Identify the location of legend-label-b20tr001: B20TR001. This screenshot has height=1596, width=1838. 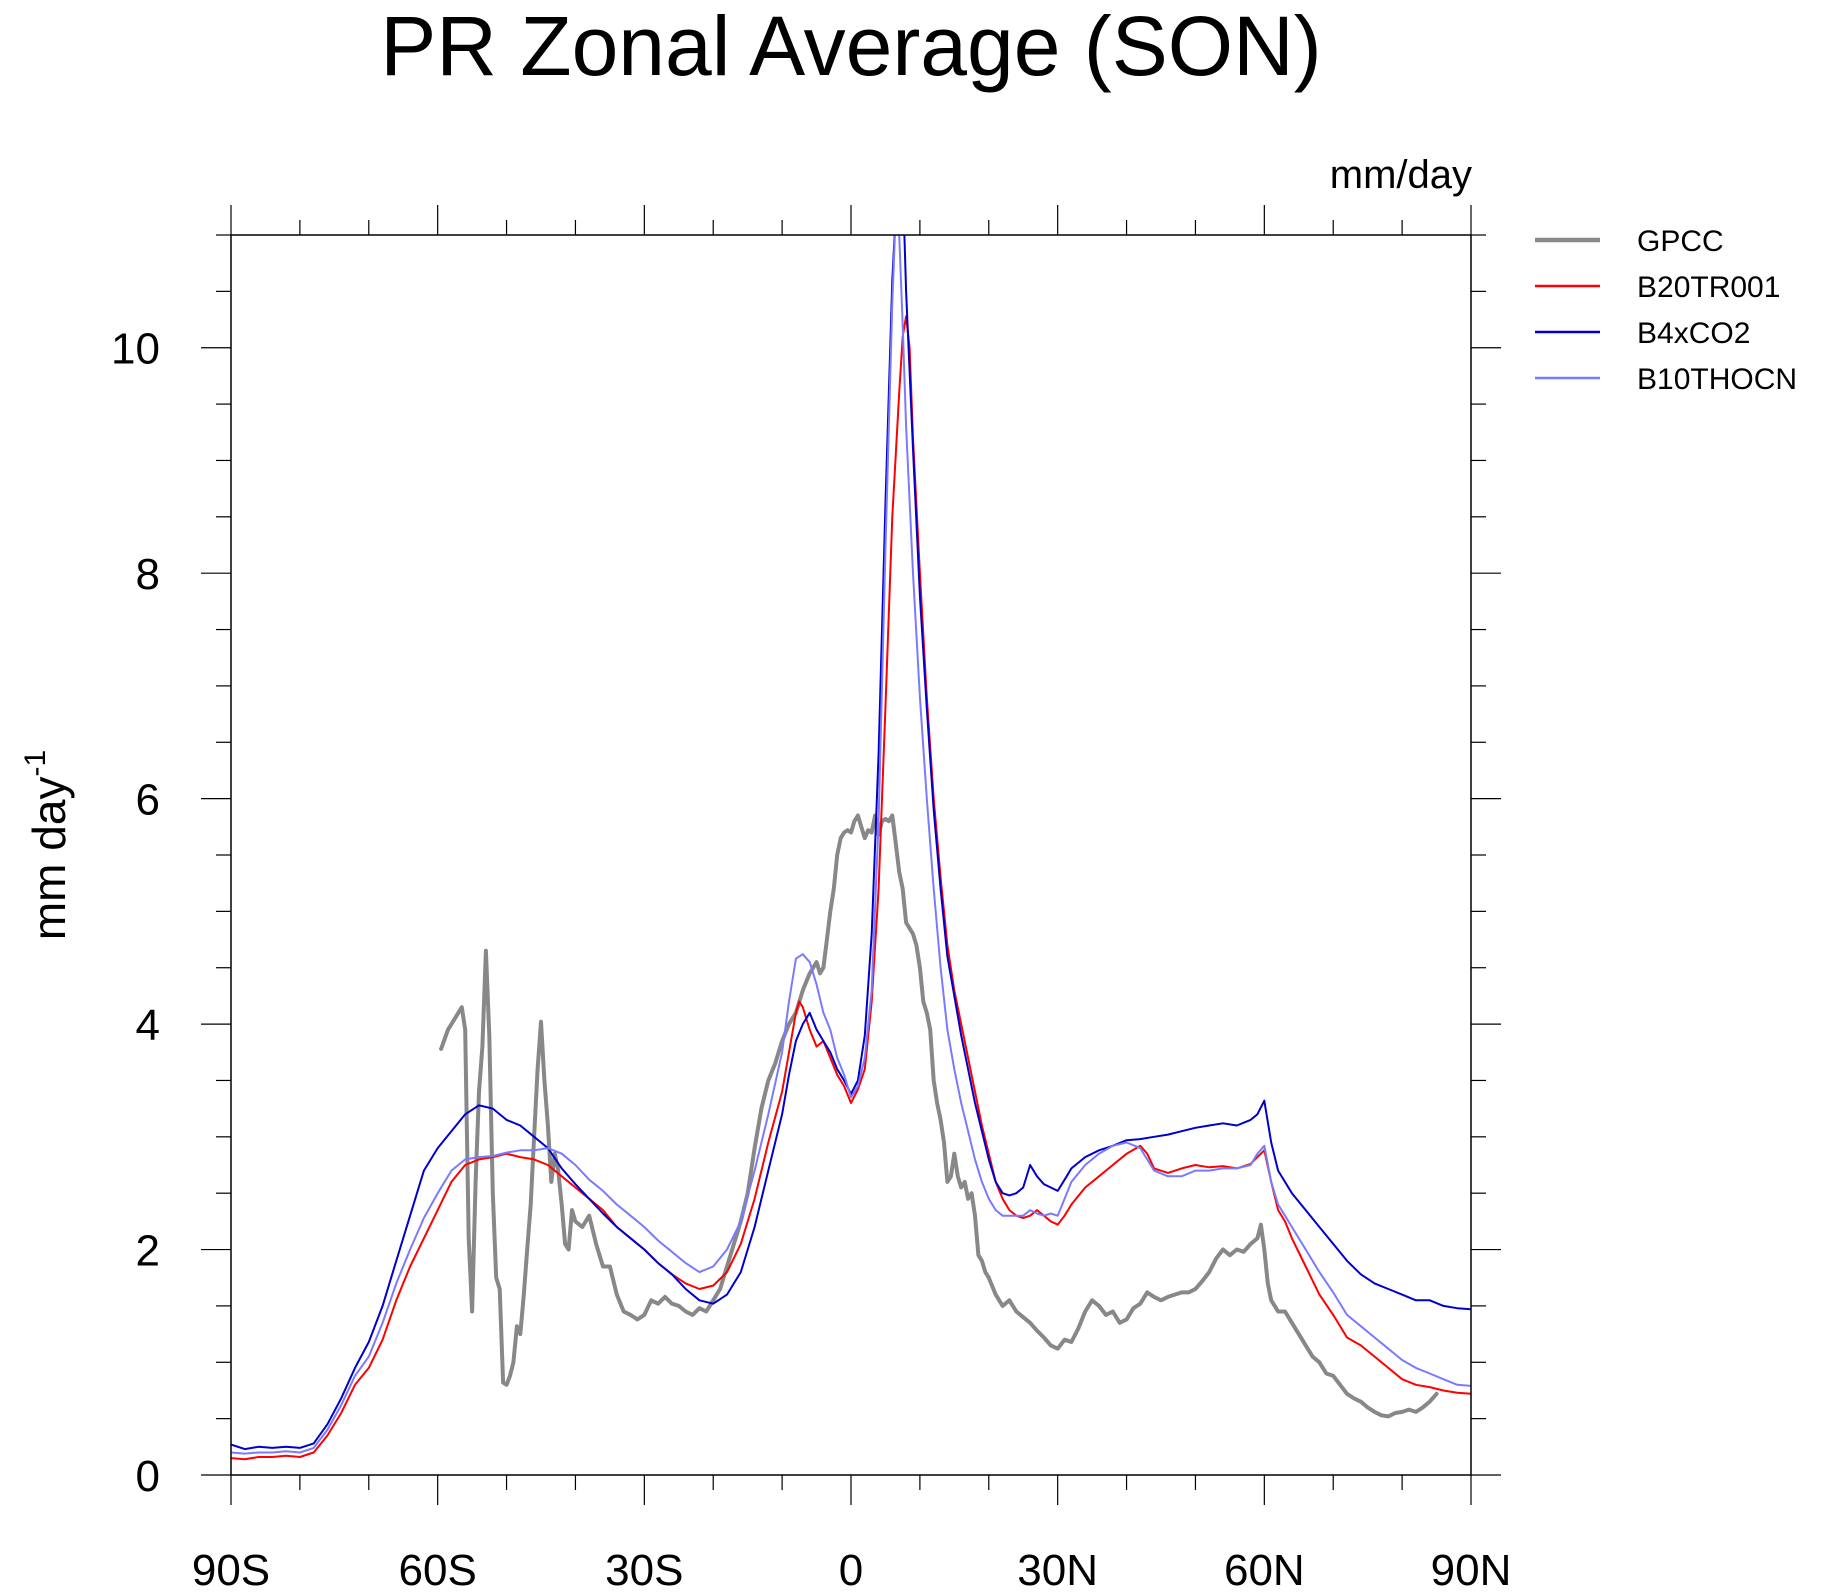
(1708, 287).